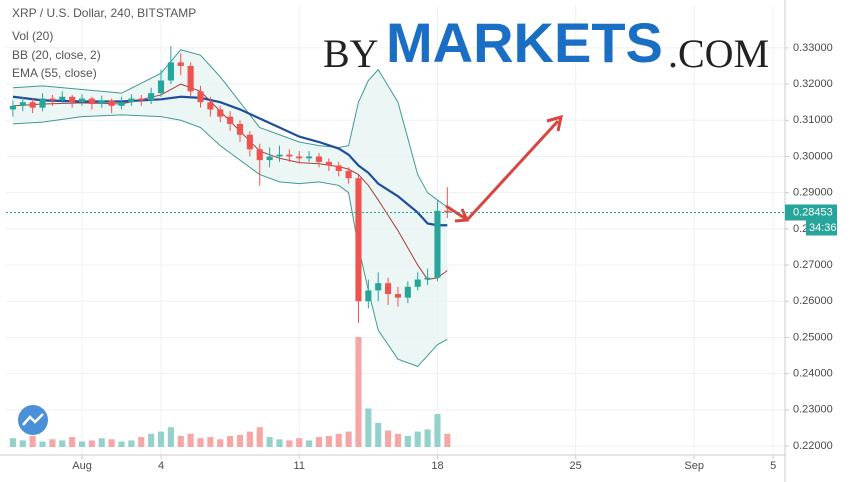 Image resolution: width=852 pixels, height=482 pixels. What do you see at coordinates (54, 73) in the screenshot?
I see `indicator-label: EMA (55, close)` at bounding box center [54, 73].